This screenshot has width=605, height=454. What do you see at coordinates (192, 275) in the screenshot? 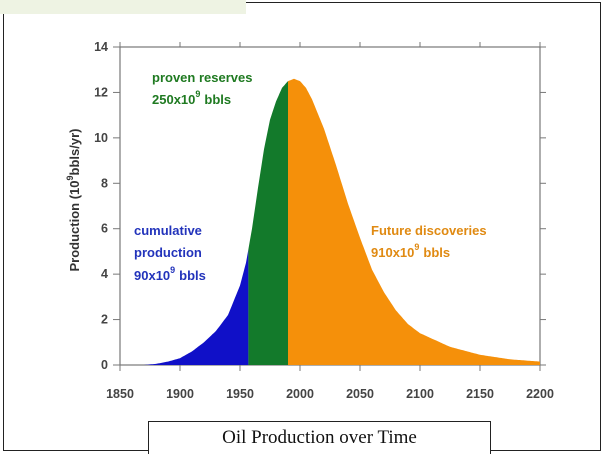
I see `annotation-cumulative-unit: bbls` at bounding box center [192, 275].